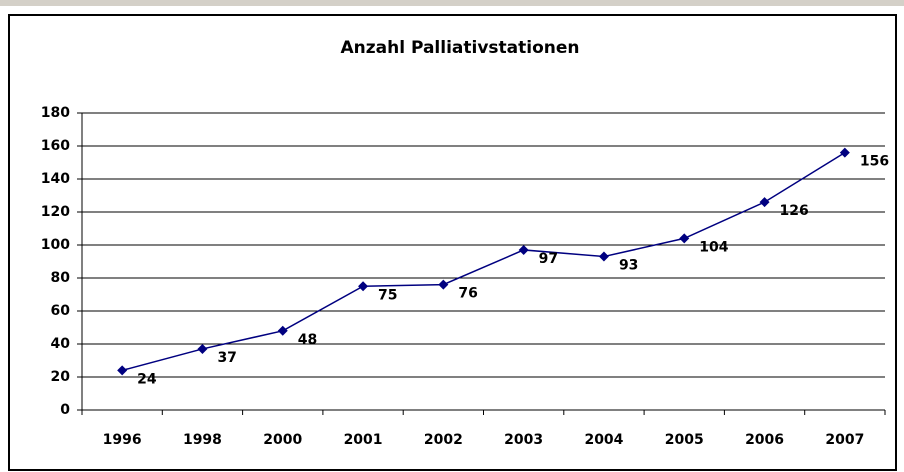  Describe the element at coordinates (282, 440) in the screenshot. I see `x-tick-label: 2000` at that location.